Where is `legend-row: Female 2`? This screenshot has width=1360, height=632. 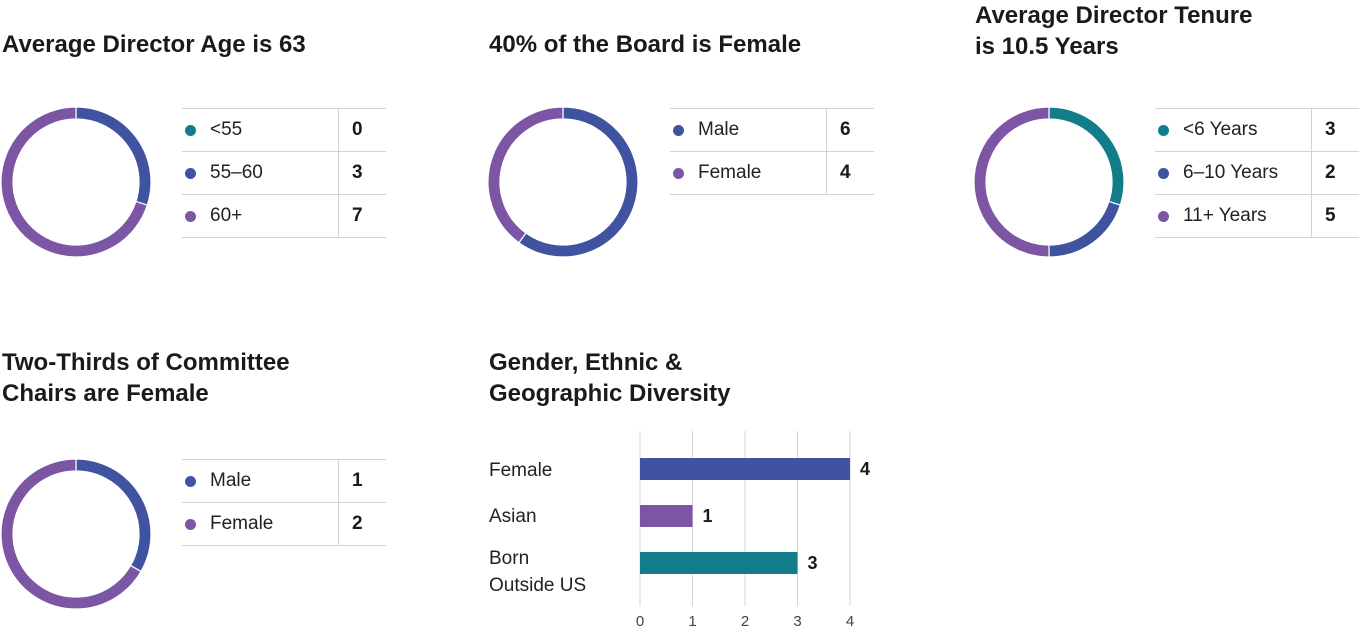 legend-row: Female 2 is located at coordinates (284, 524).